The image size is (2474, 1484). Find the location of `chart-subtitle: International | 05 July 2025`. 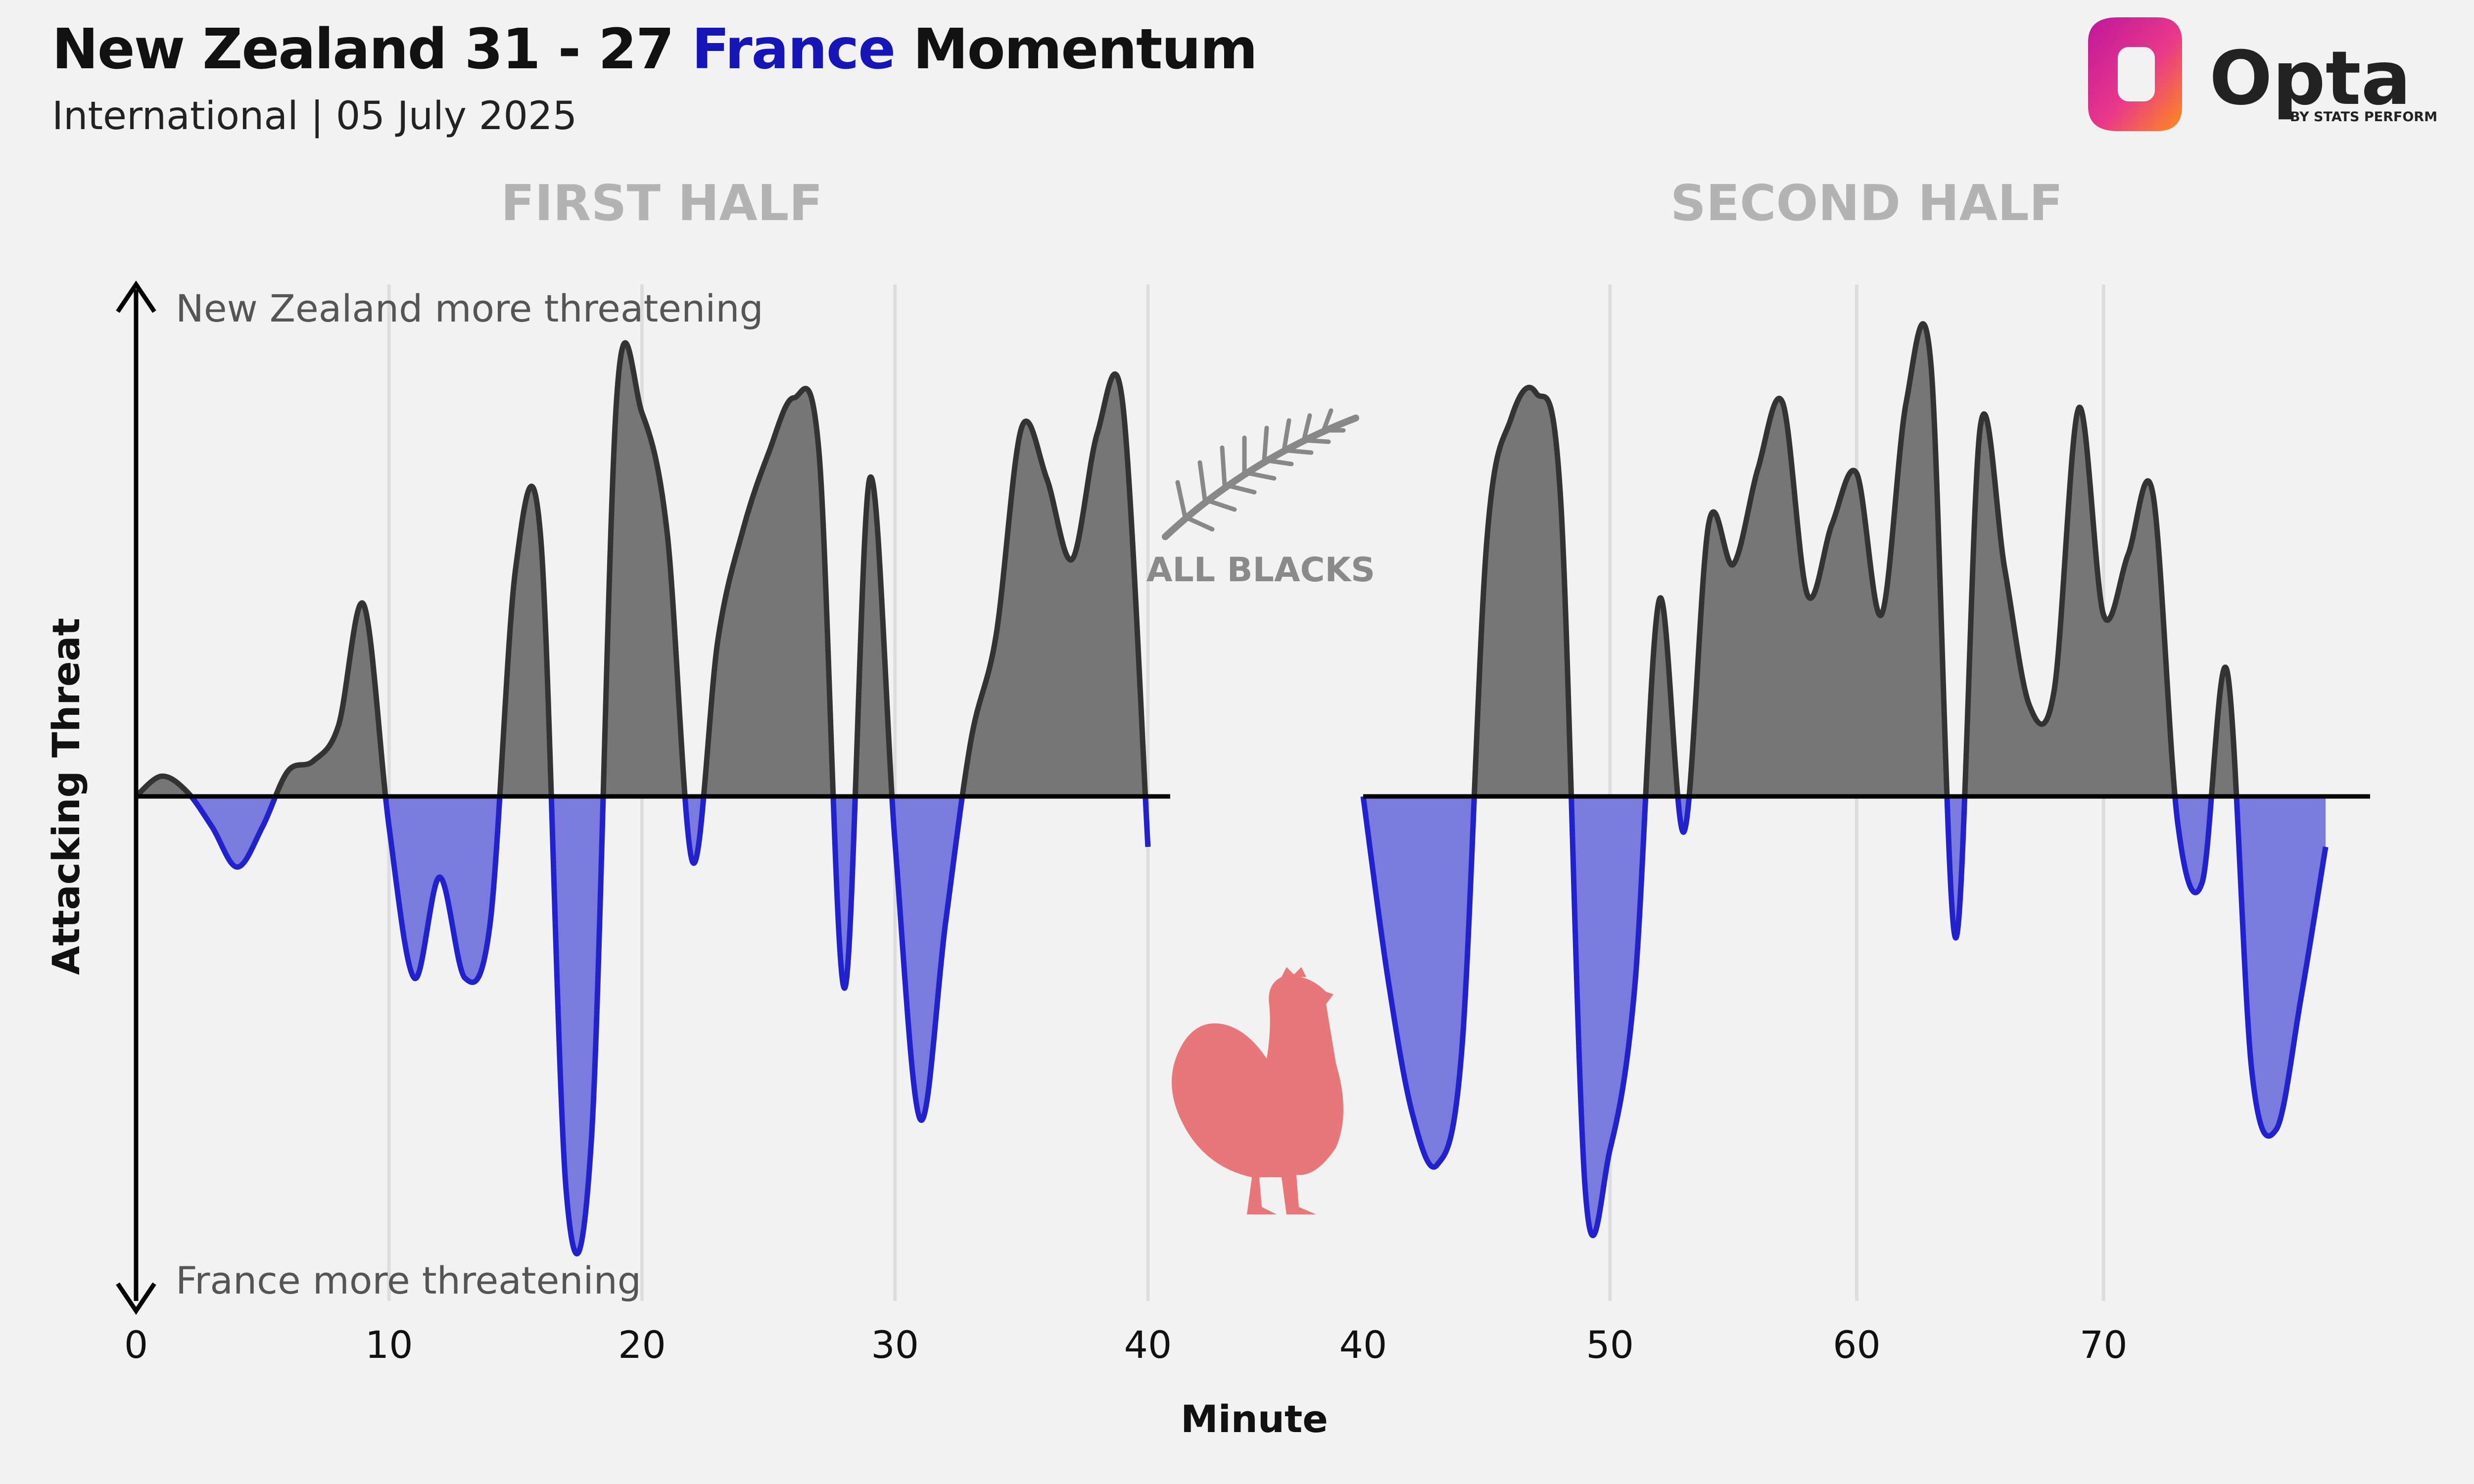

chart-subtitle: International | 05 July 2025 is located at coordinates (314, 116).